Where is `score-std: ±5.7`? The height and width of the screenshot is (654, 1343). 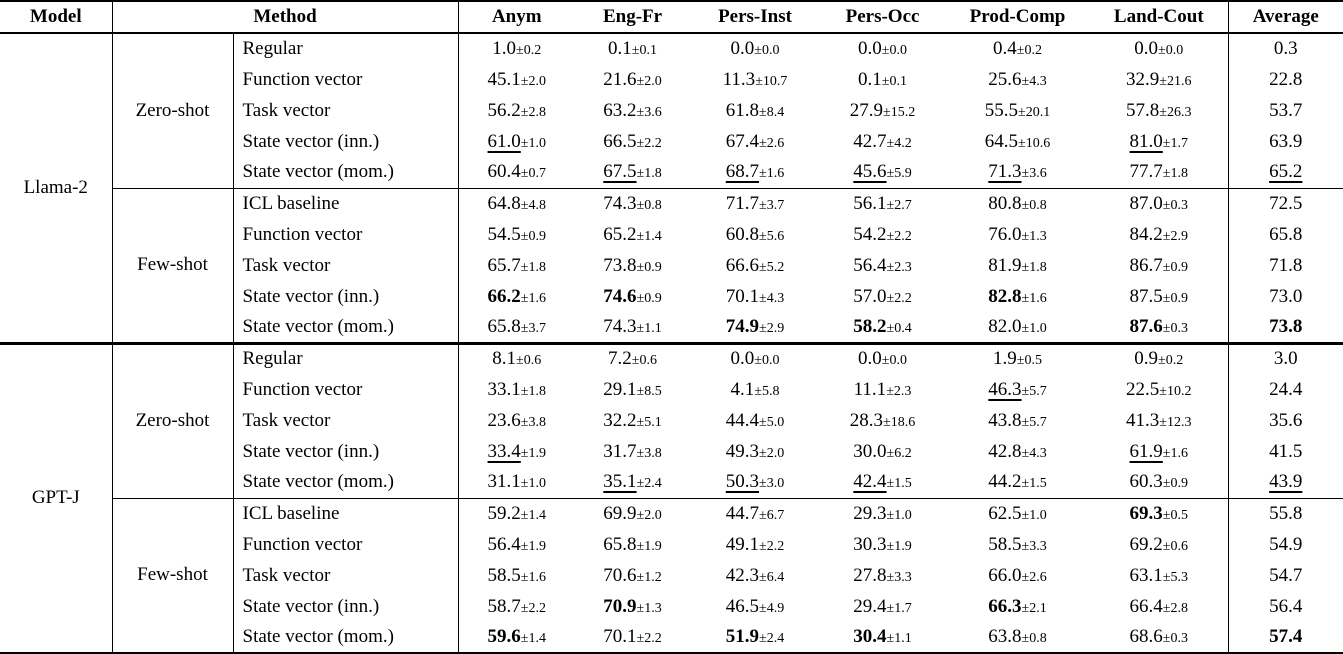 score-std: ±5.7 is located at coordinates (1034, 422).